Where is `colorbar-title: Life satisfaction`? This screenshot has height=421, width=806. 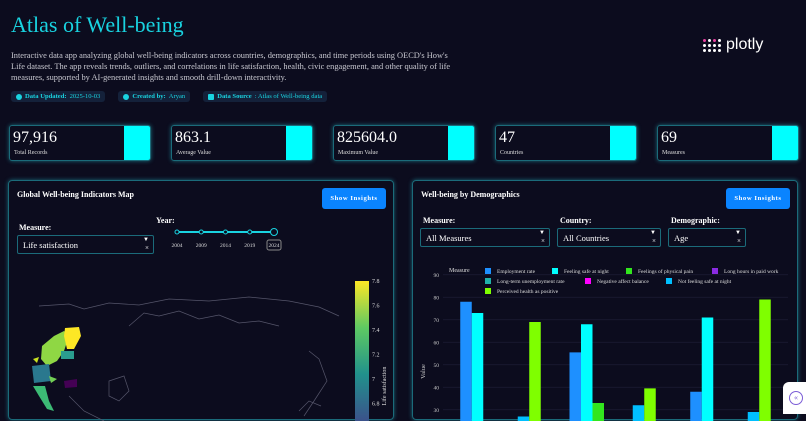 colorbar-title: Life satisfaction is located at coordinates (384, 386).